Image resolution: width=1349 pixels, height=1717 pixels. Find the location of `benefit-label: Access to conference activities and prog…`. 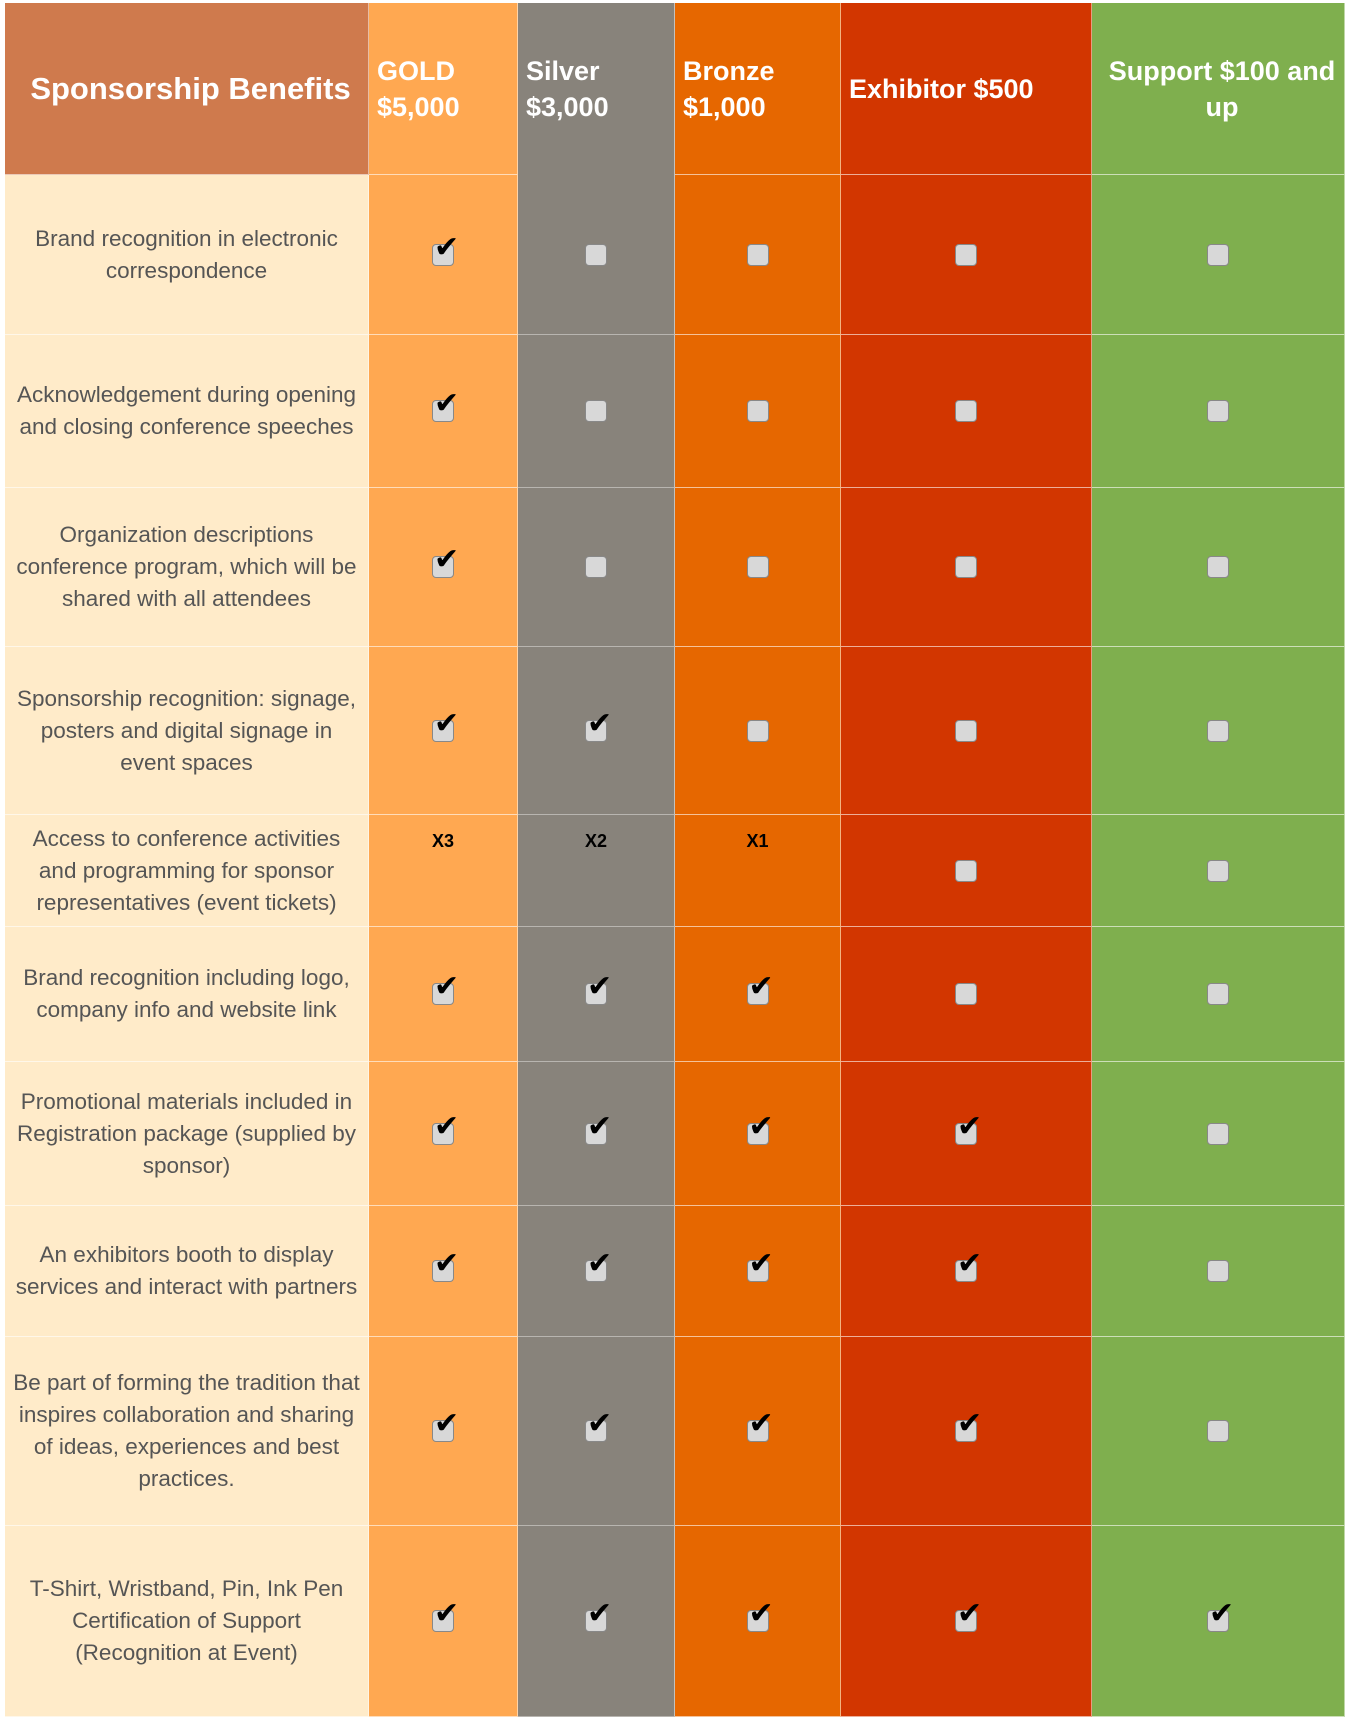

benefit-label: Access to conference activities and prog… is located at coordinates (187, 871).